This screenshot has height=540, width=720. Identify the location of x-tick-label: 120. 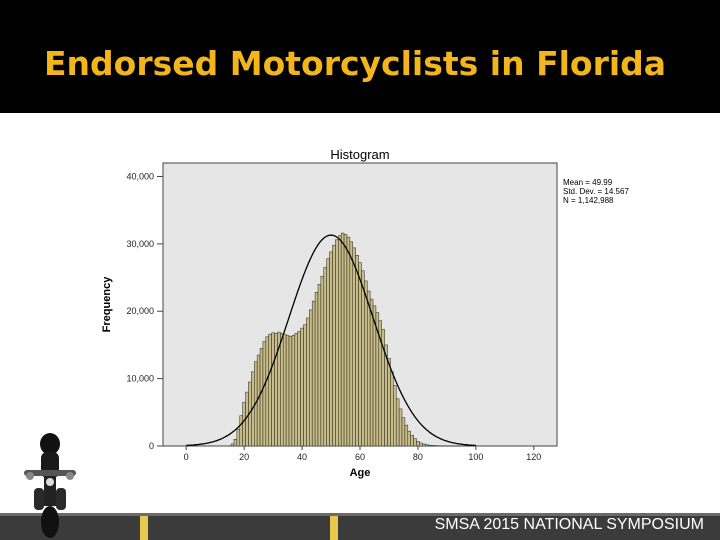
(533, 457).